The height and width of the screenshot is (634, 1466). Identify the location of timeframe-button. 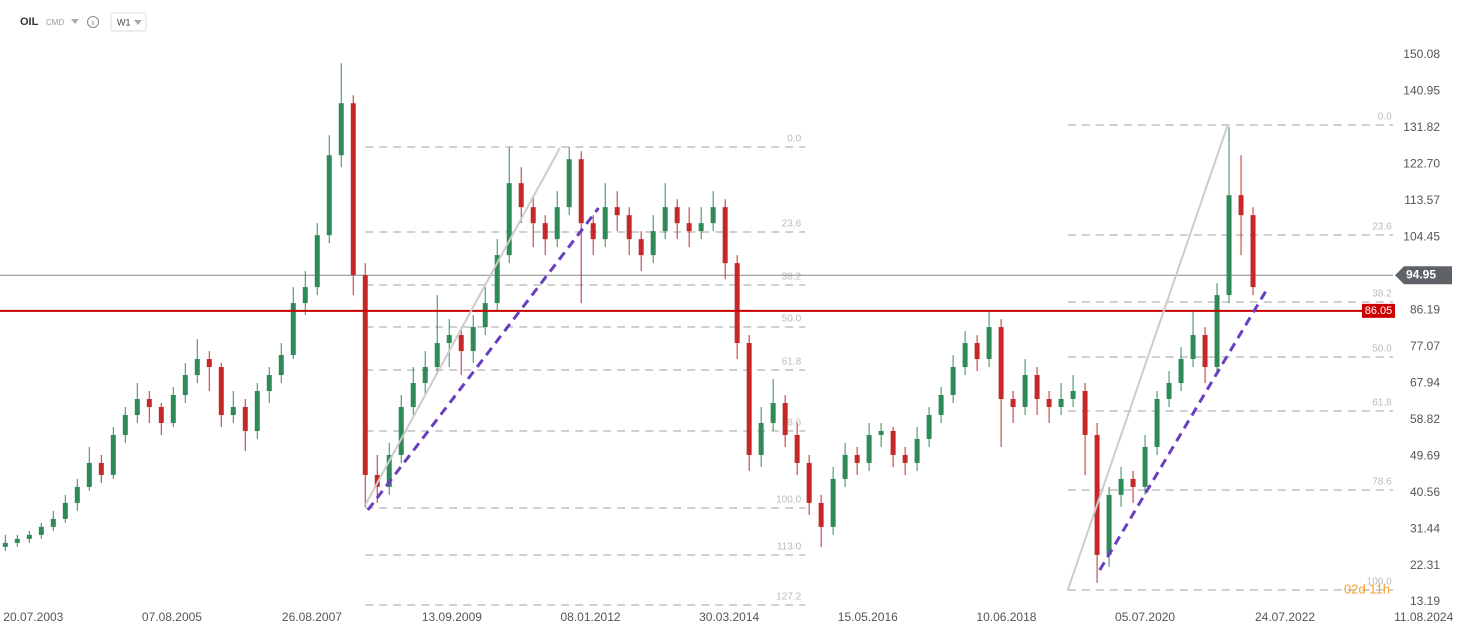
(128, 22).